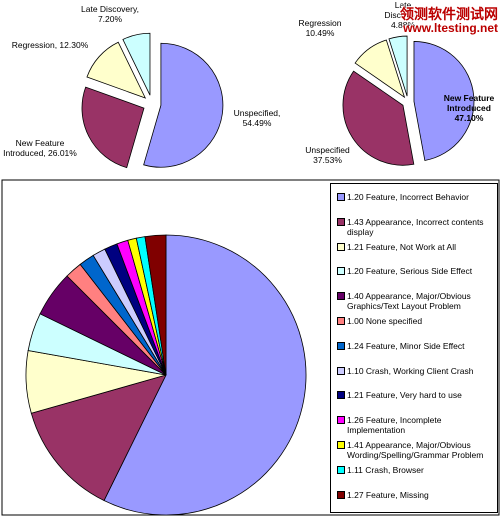 The width and height of the screenshot is (502, 518). I want to click on legend-label: 1.00 None specified, so click(385, 321).